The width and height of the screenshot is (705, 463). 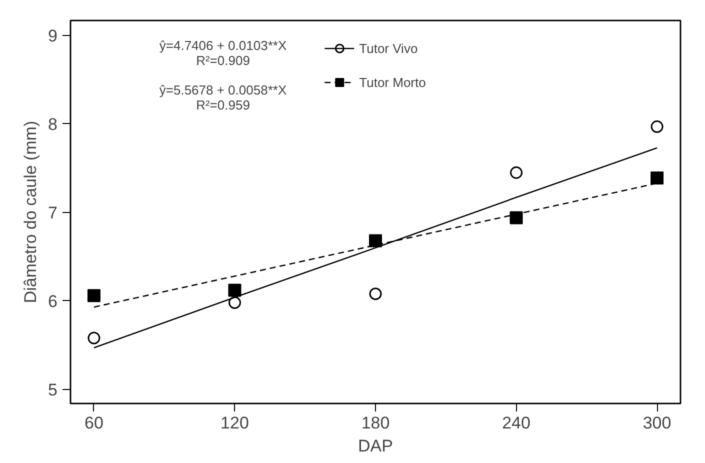 What do you see at coordinates (392, 82) in the screenshot?
I see `legend-label: Tutor Morto` at bounding box center [392, 82].